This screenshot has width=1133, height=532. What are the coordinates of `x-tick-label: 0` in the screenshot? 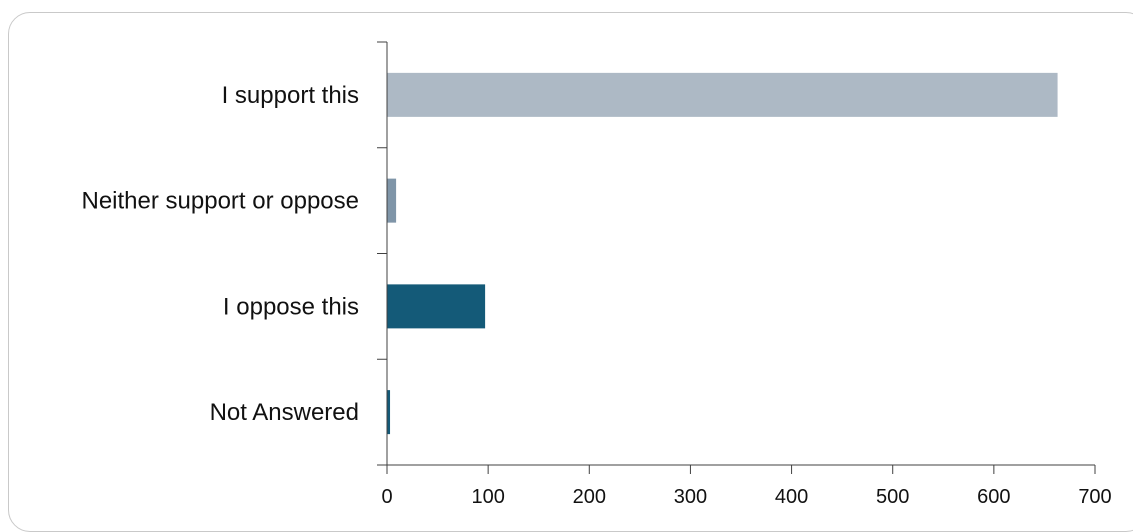 It's located at (386, 497).